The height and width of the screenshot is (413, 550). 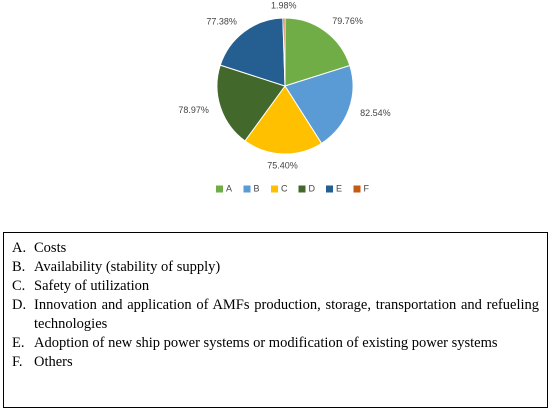 What do you see at coordinates (127, 267) in the screenshot?
I see `key-text: Availability (stability of supply)` at bounding box center [127, 267].